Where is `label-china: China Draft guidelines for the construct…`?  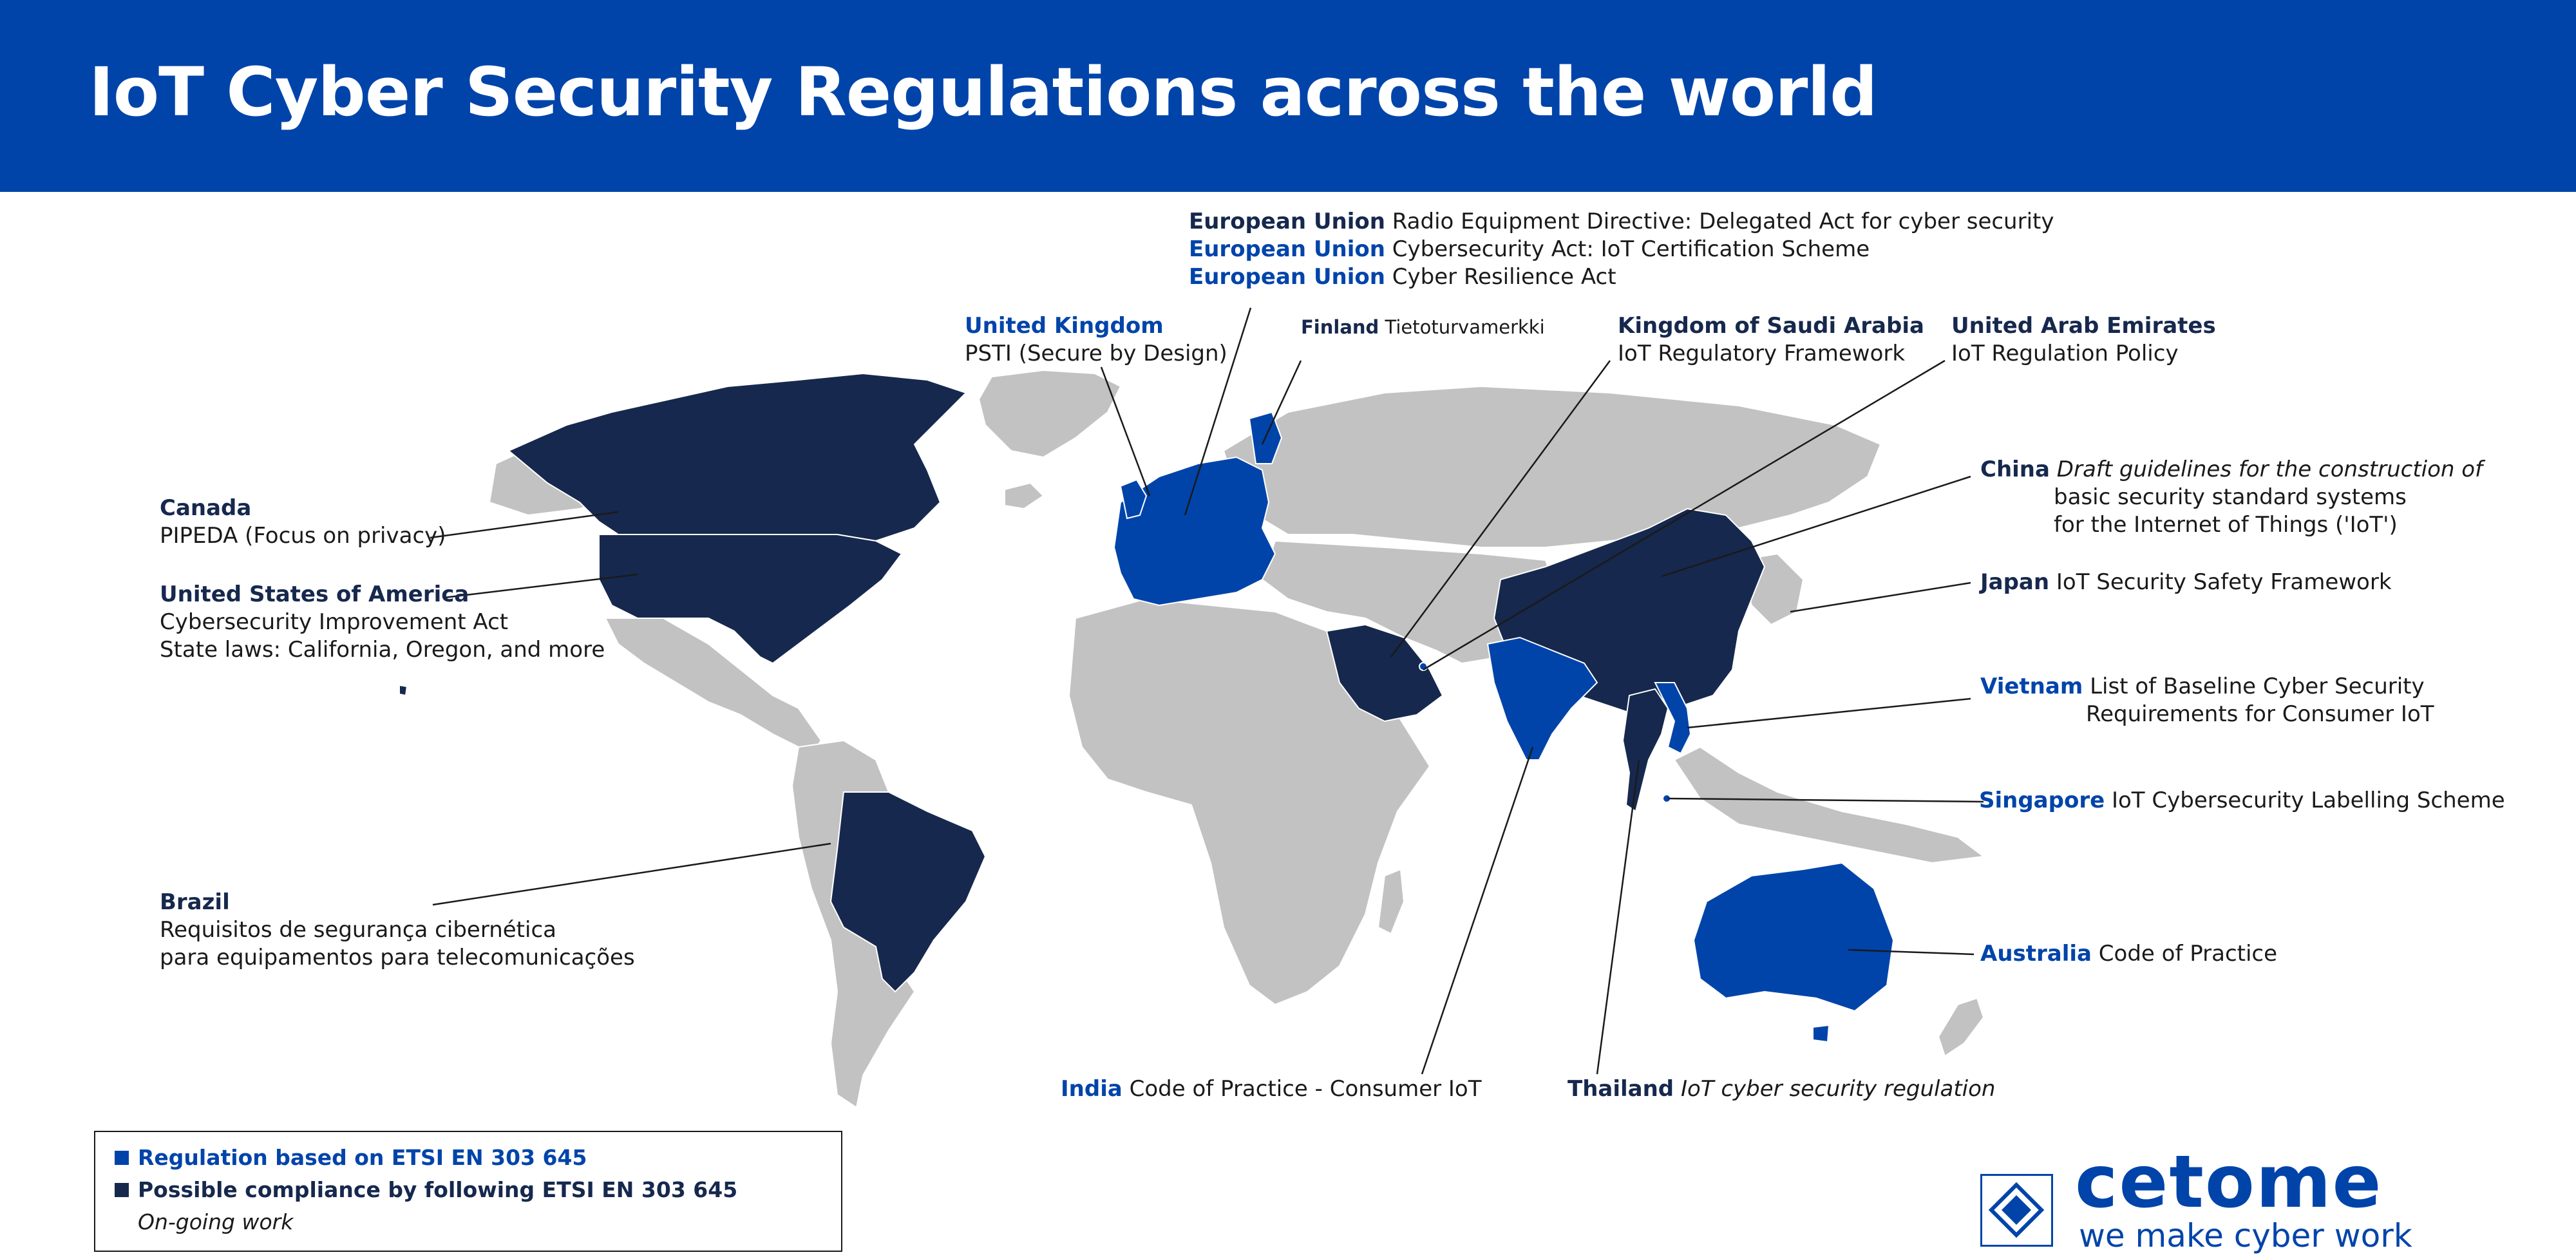
label-china: China Draft guidelines for the construct… is located at coordinates (2231, 498).